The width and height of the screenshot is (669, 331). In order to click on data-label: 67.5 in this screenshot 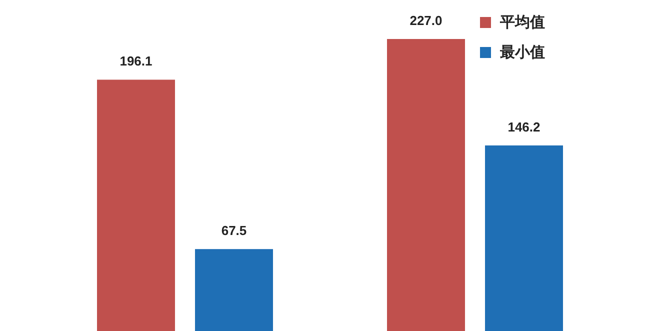, I will do `click(234, 230)`.